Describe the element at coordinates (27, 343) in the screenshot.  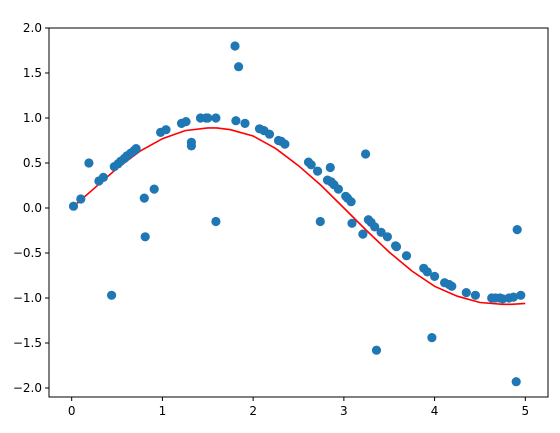
I see `y-tick-label: −1.5` at that location.